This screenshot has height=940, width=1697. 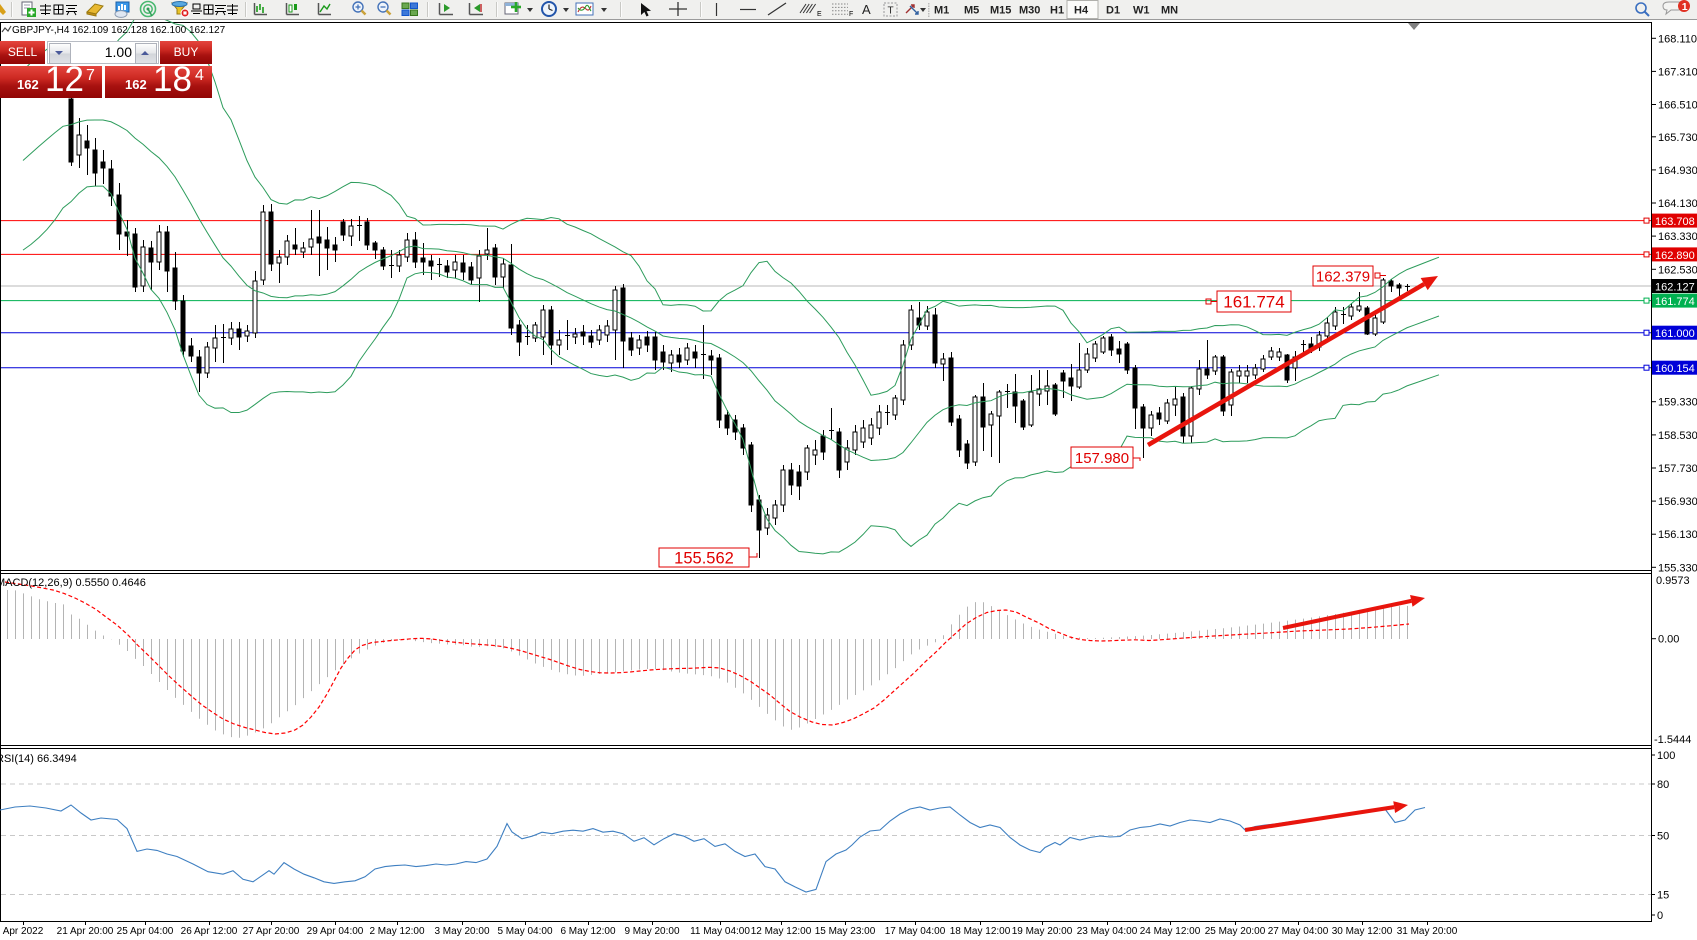 I want to click on svg-text: 163.330, so click(x=1677, y=237).